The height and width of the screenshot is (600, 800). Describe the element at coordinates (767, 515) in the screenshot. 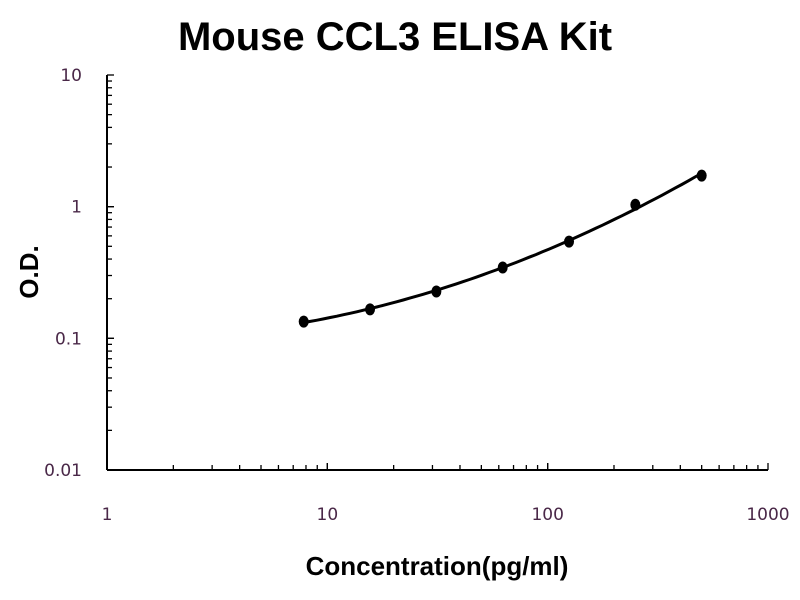

I see `x-tick-label: 1000` at that location.